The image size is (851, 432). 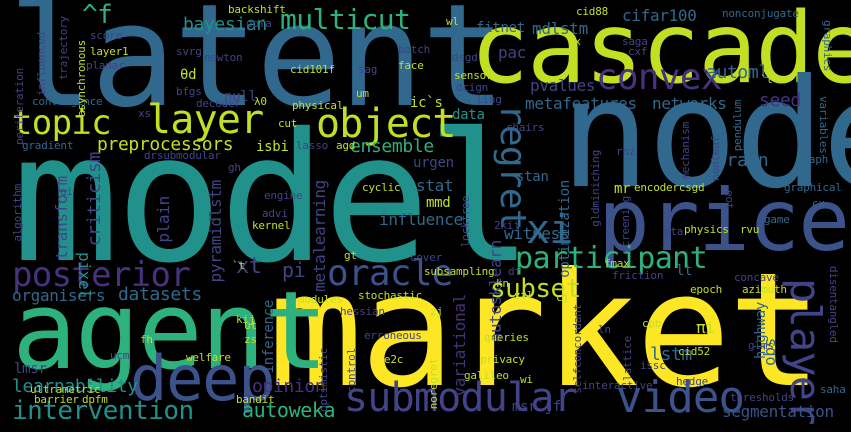 What do you see at coordinates (502, 283) in the screenshot?
I see `word-kn: kn` at bounding box center [502, 283].